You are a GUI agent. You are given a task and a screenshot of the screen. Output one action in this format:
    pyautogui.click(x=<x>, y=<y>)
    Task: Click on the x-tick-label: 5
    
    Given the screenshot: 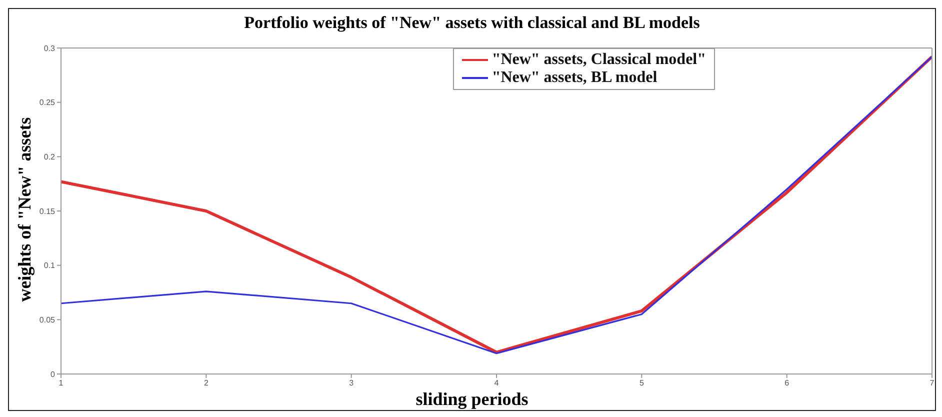 What is the action you would take?
    pyautogui.click(x=641, y=383)
    